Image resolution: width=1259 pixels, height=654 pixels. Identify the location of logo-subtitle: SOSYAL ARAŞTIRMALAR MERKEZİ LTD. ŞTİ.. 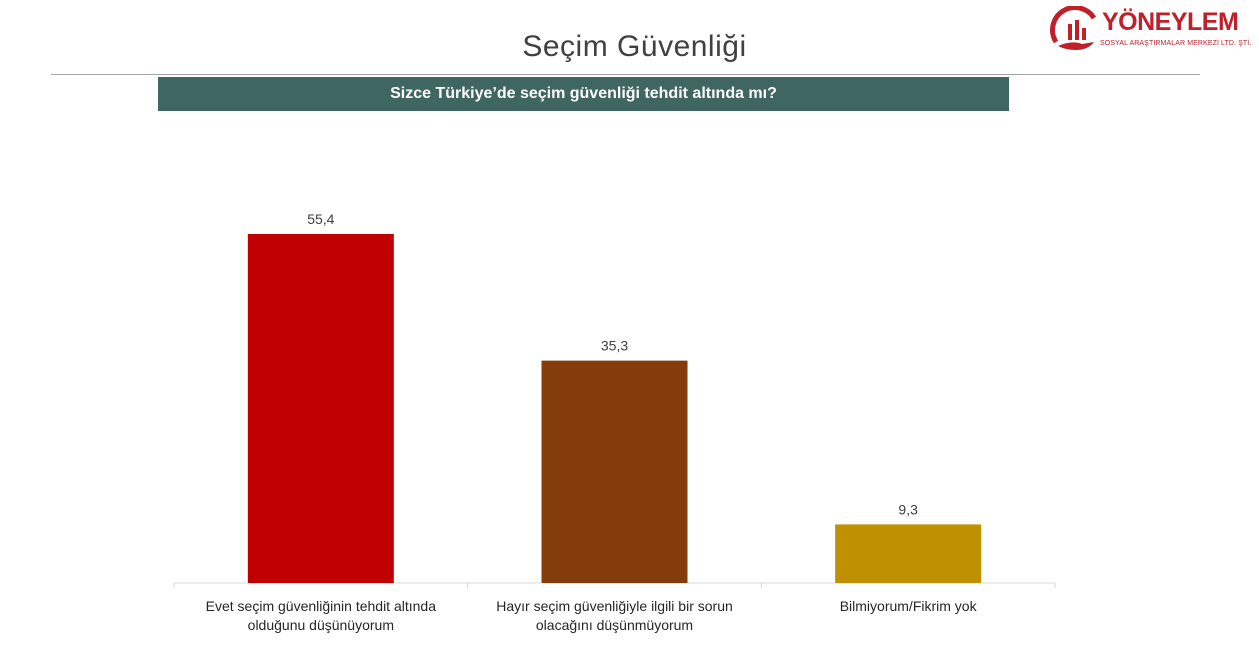
(1176, 43).